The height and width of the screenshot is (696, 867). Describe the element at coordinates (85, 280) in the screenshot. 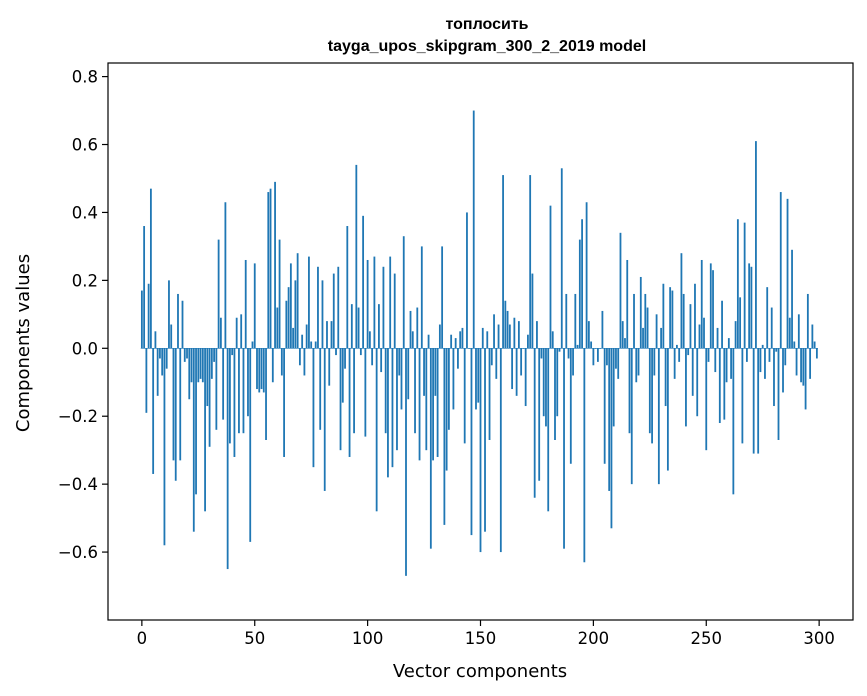

I see `y-tick-label: 0.2` at that location.